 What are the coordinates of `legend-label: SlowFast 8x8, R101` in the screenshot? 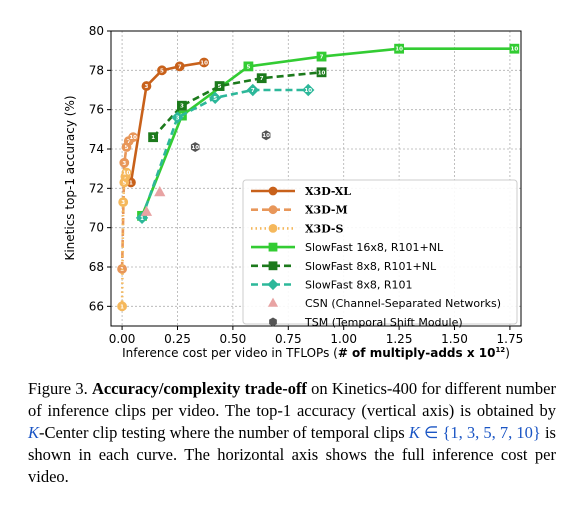 It's located at (359, 285).